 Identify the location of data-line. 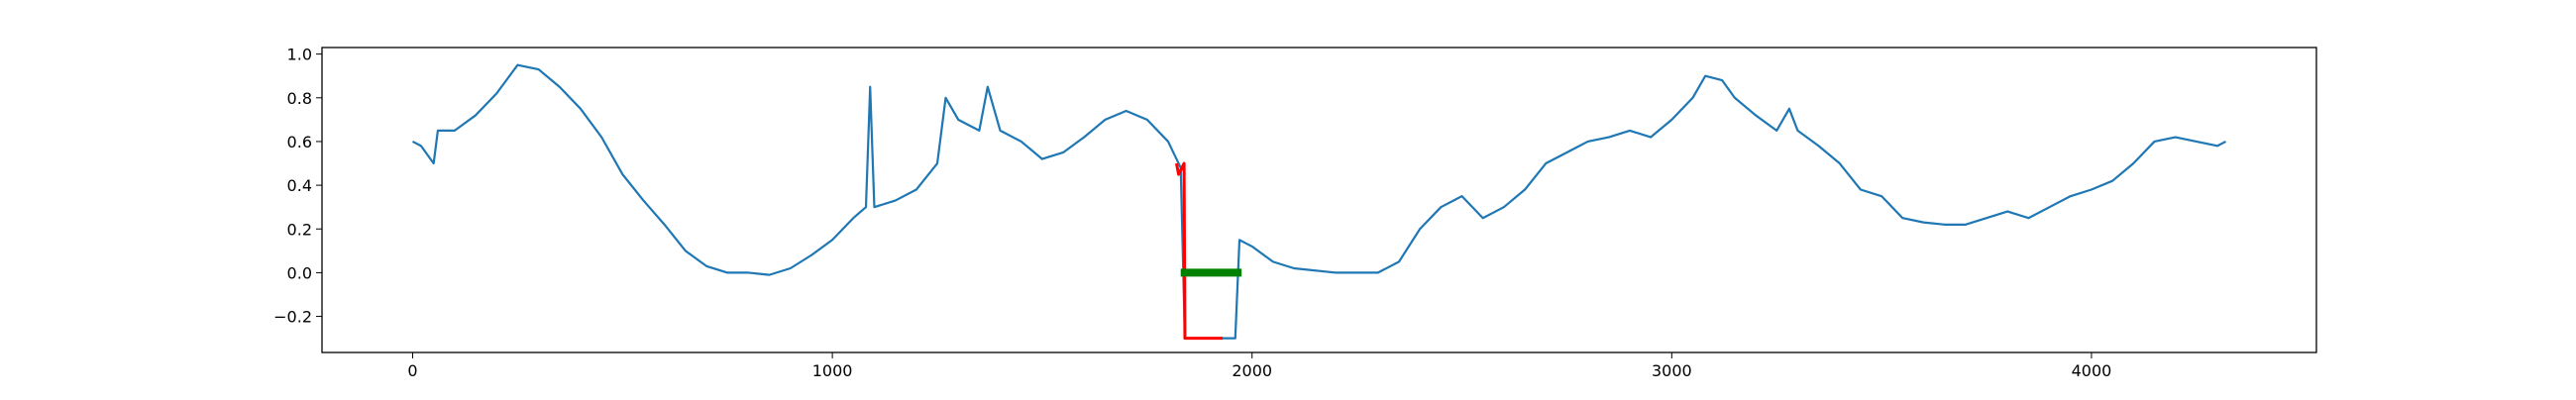
(1199, 251).